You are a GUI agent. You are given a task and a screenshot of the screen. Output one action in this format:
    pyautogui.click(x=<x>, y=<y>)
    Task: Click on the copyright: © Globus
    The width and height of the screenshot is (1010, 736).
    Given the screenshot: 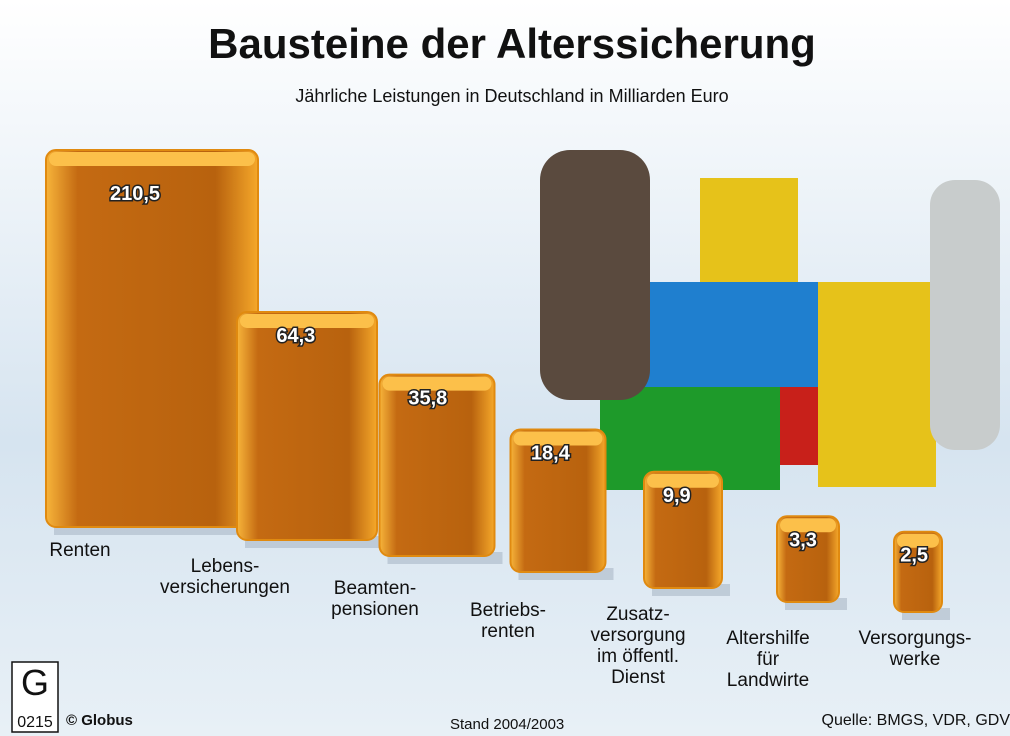 What is the action you would take?
    pyautogui.click(x=99, y=720)
    